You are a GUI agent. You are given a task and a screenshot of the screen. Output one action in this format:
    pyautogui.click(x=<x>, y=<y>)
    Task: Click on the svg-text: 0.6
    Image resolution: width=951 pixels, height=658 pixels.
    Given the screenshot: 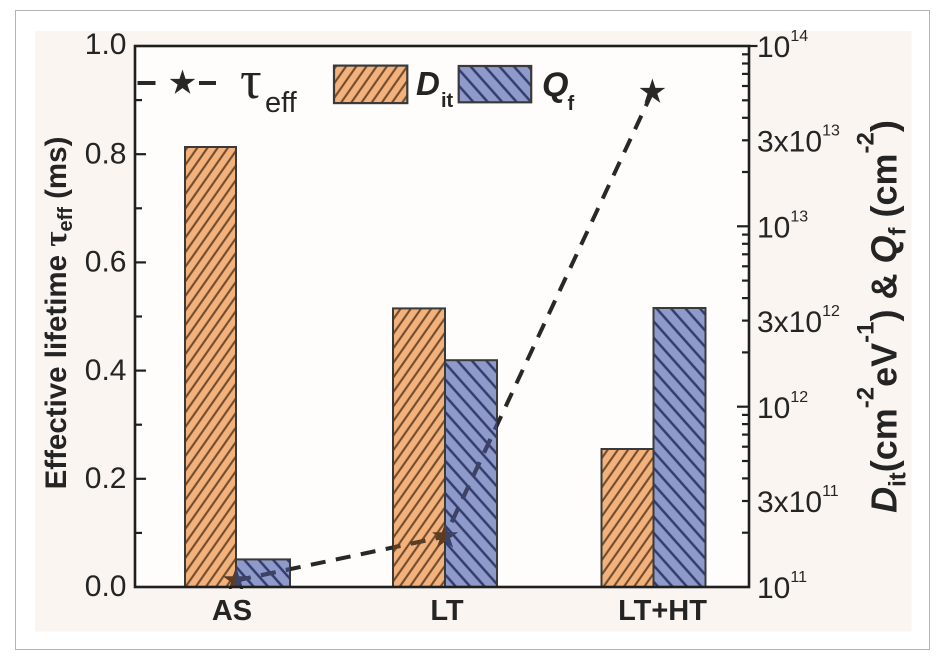 What is the action you would take?
    pyautogui.click(x=106, y=262)
    